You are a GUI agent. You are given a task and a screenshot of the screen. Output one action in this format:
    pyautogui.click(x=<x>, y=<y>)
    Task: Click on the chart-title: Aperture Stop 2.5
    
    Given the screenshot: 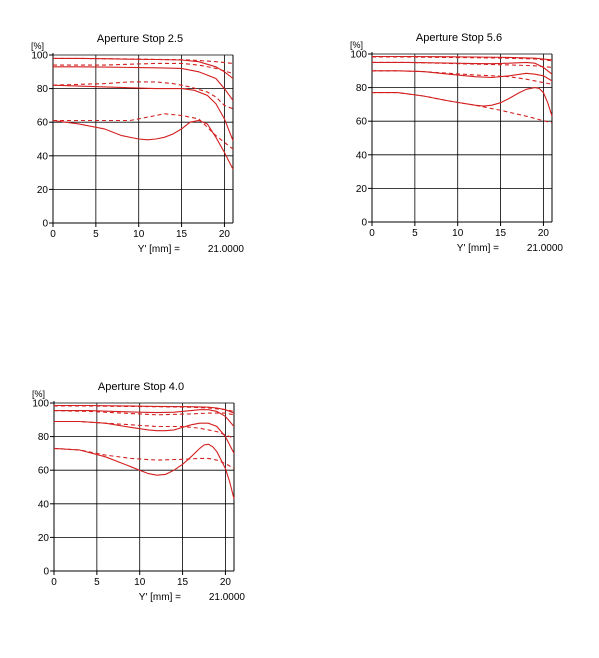 What is the action you would take?
    pyautogui.click(x=140, y=39)
    